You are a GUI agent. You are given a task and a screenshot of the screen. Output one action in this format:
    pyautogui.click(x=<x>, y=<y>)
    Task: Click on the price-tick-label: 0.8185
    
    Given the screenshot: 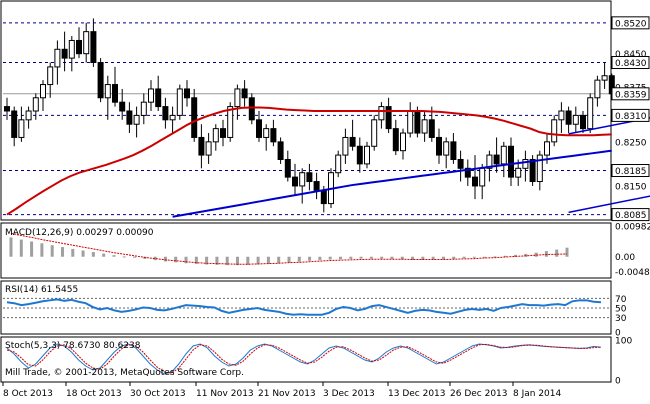 What is the action you would take?
    pyautogui.click(x=631, y=172)
    